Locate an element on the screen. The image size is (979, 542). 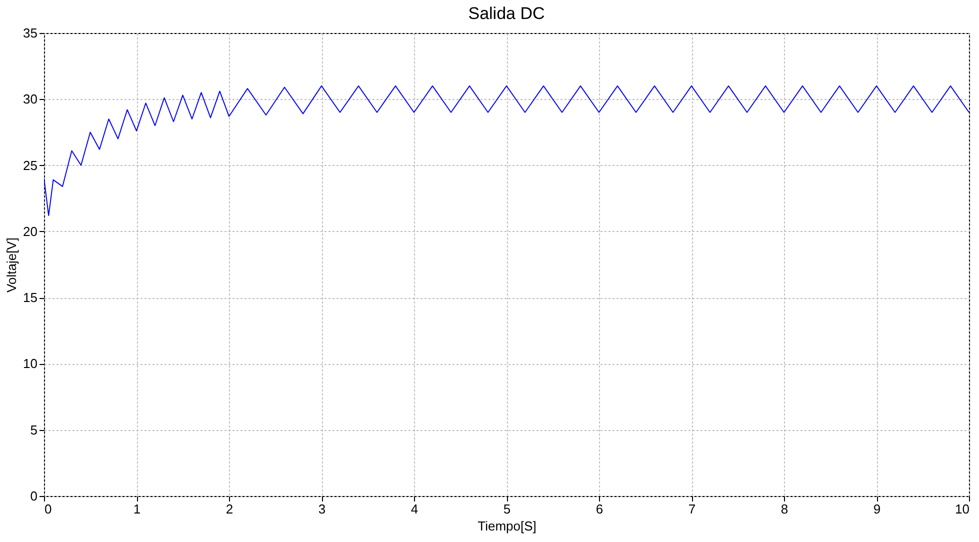
x-tick-label: 7 is located at coordinates (692, 509).